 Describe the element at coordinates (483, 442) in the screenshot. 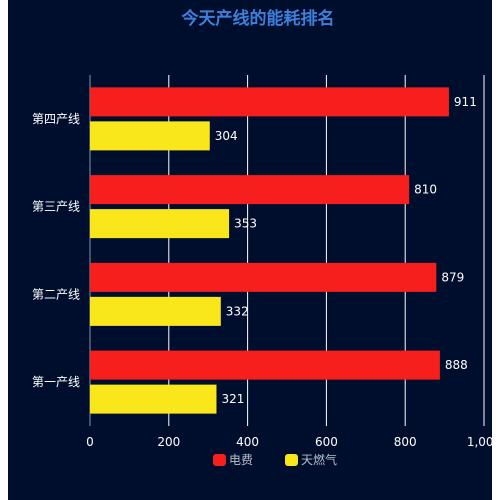

I see `x-tick-label: 1,000` at that location.